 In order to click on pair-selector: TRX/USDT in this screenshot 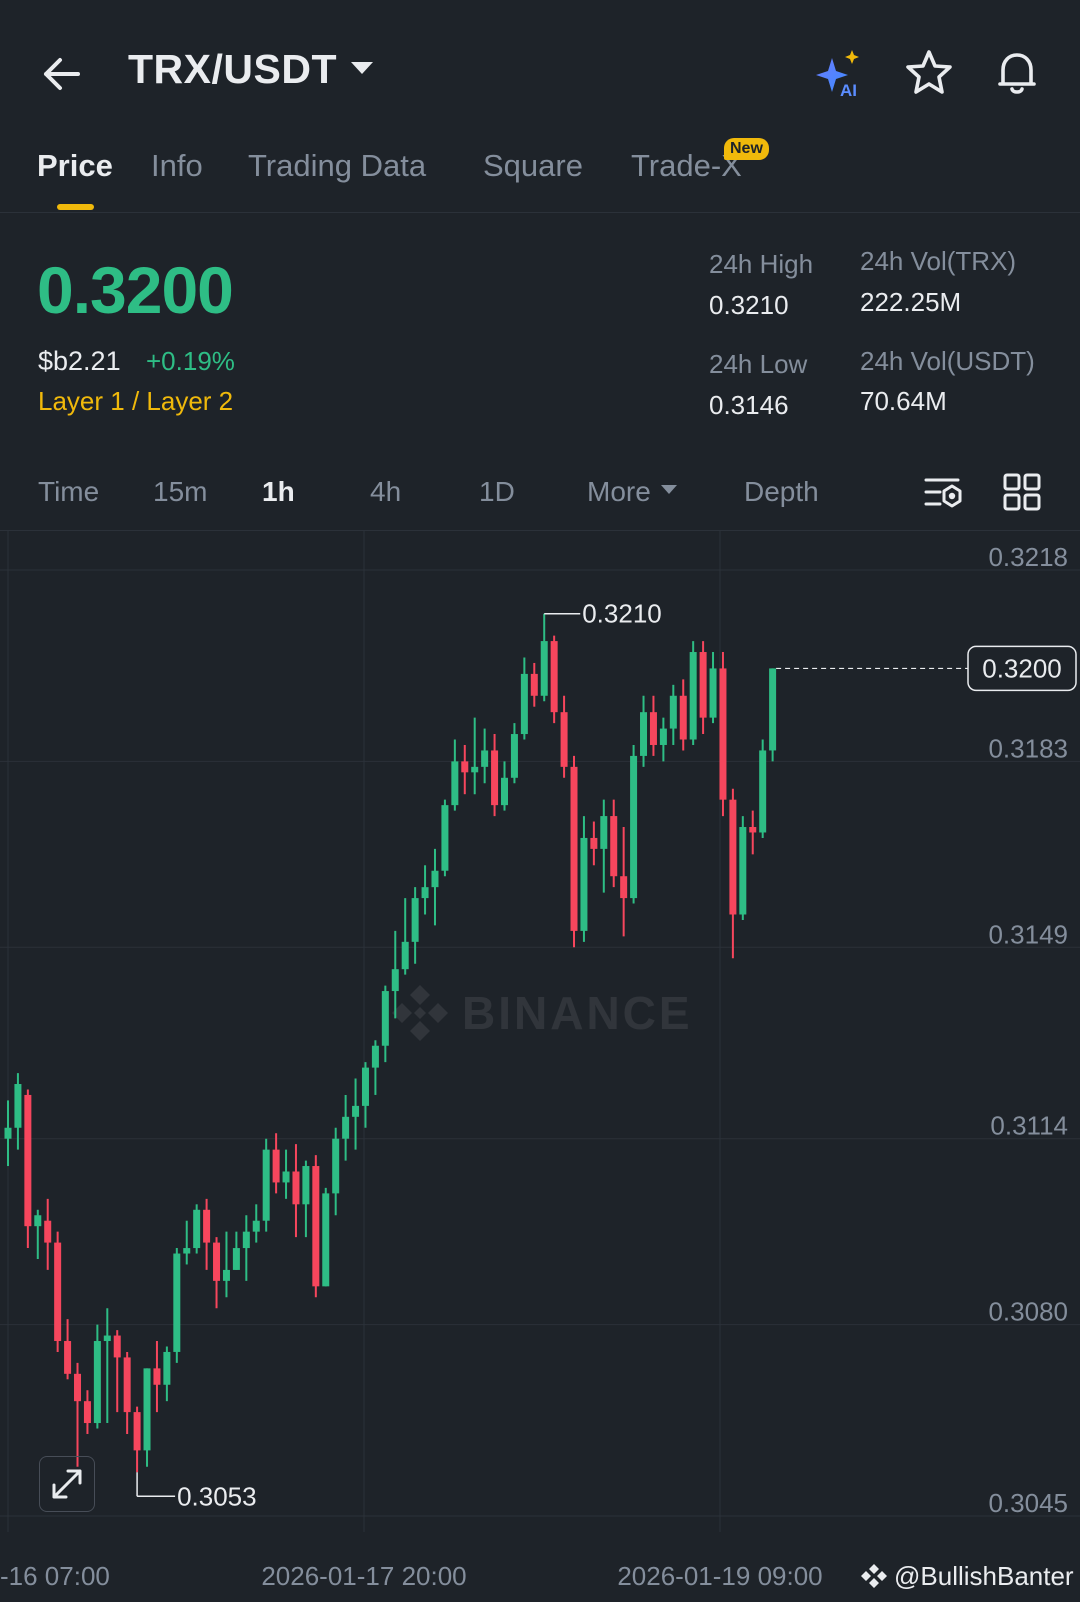, I will do `click(250, 69)`.